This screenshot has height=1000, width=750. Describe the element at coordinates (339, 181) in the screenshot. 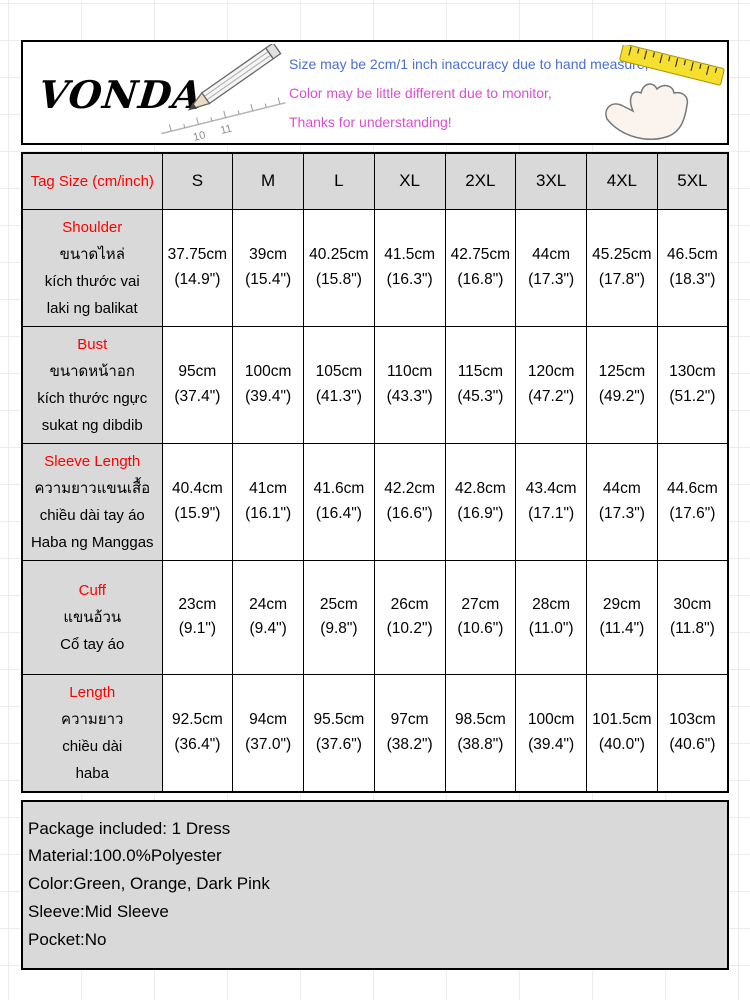

I see `size-col-header: L` at that location.